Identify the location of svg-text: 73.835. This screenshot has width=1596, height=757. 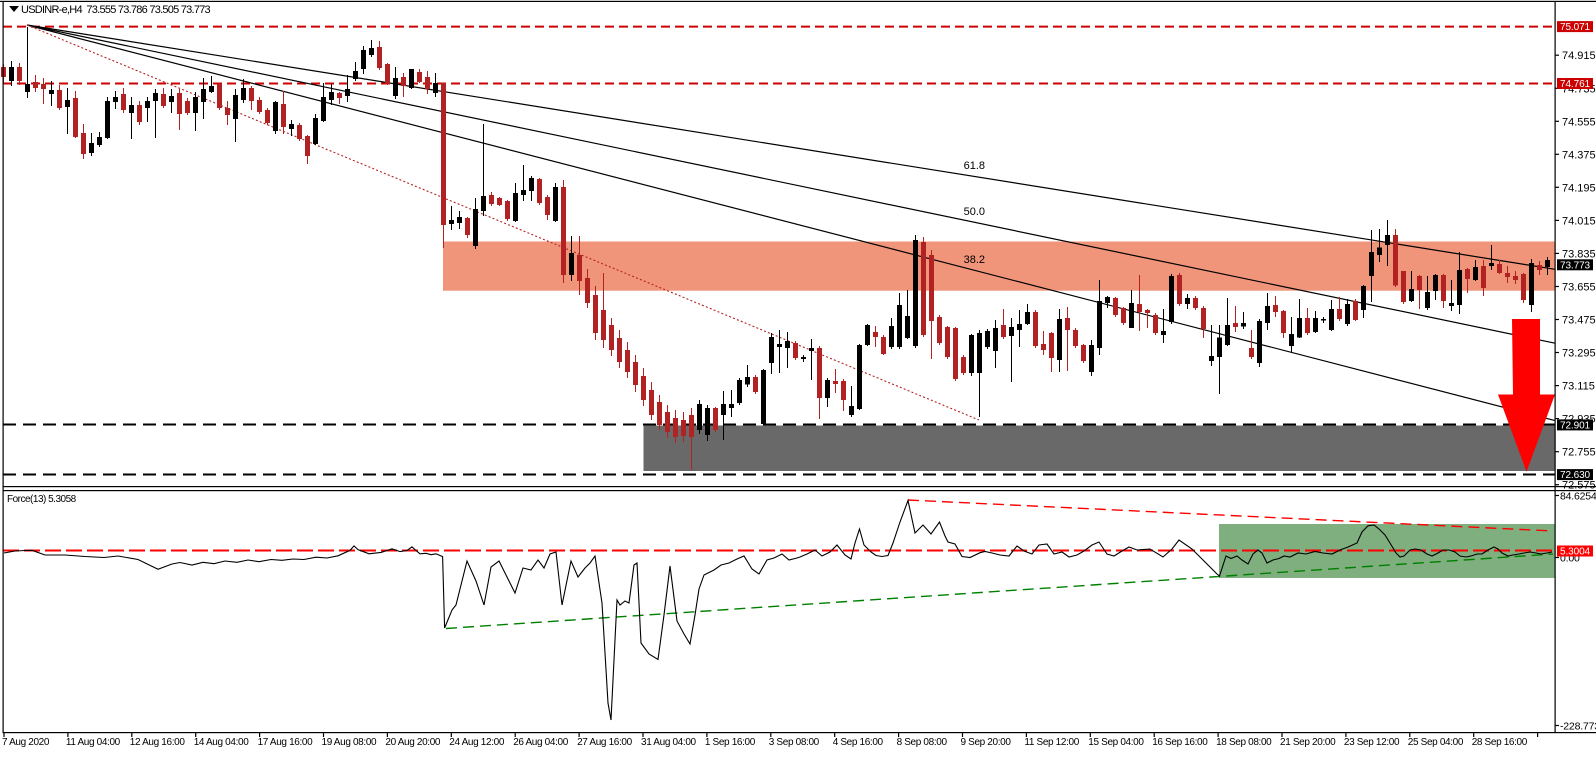
(1579, 254).